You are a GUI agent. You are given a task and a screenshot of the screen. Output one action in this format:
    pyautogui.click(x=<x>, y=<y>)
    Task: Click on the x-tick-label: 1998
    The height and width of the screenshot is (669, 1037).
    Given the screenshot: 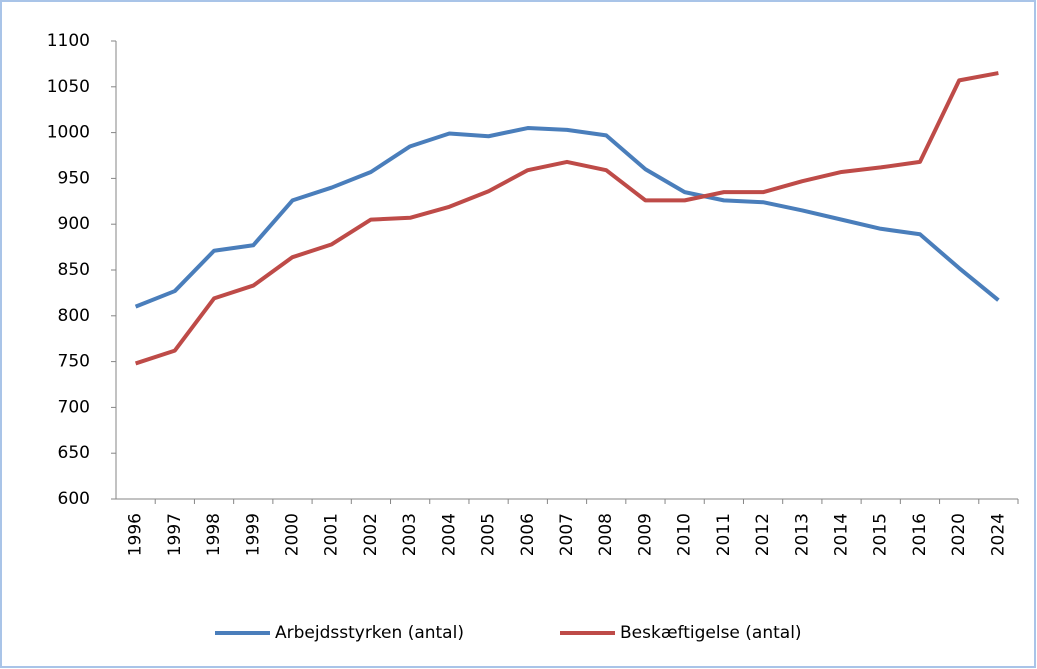 What is the action you would take?
    pyautogui.click(x=214, y=534)
    